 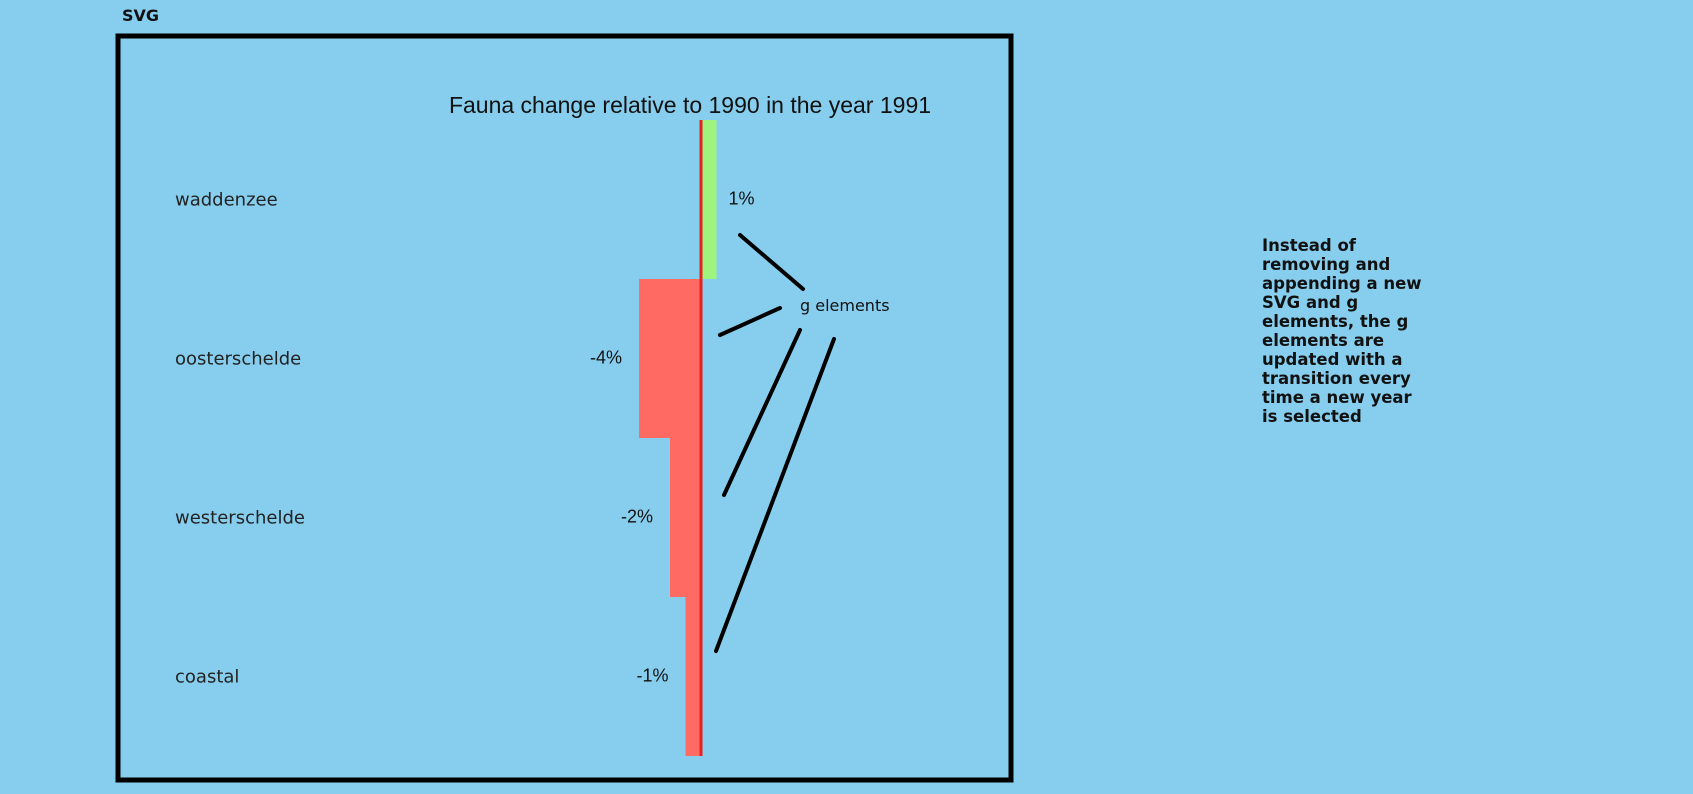 What do you see at coordinates (141, 15) in the screenshot?
I see `svg-label: SVG` at bounding box center [141, 15].